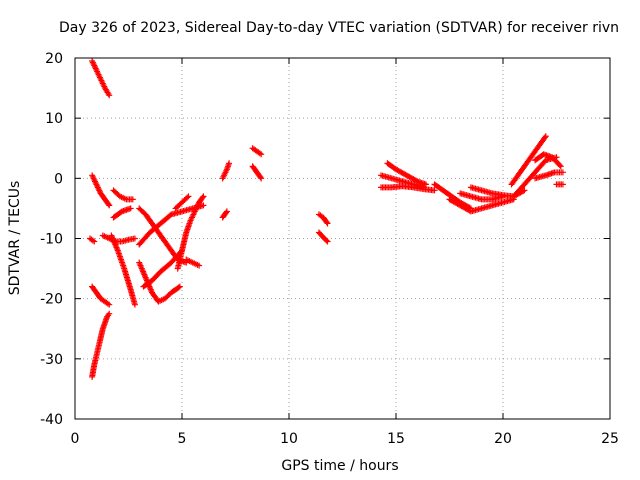 This screenshot has height=480, width=640. What do you see at coordinates (396, 439) in the screenshot?
I see `x-tick-label: 15` at bounding box center [396, 439].